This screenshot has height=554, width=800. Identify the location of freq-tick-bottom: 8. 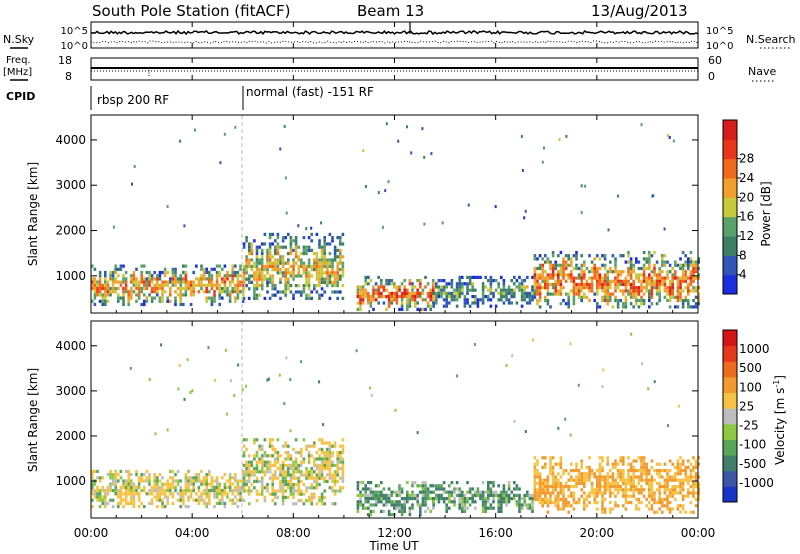
(68, 76).